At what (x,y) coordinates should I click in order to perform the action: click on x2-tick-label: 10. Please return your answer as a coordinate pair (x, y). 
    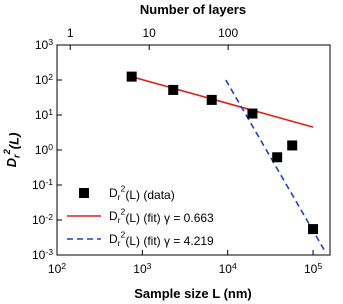
    Looking at the image, I should click on (150, 33).